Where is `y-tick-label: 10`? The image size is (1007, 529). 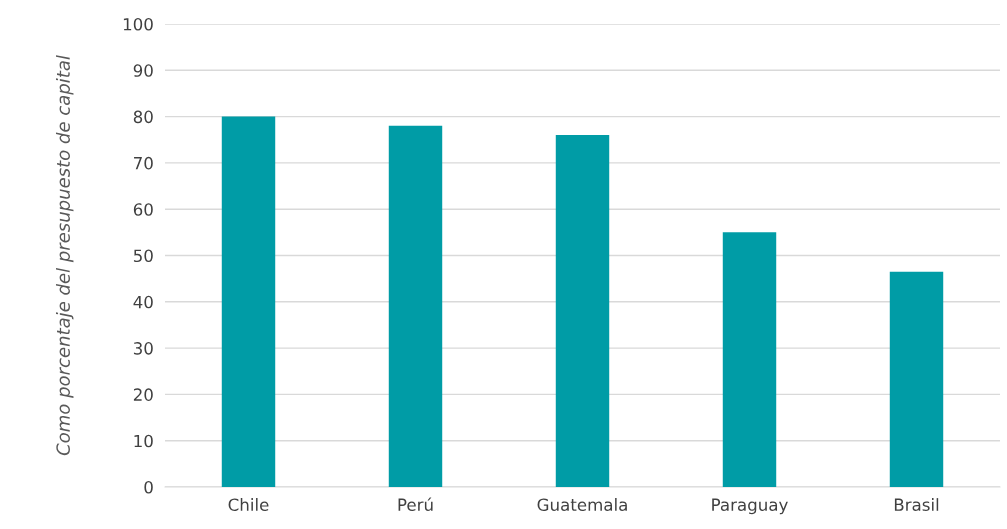 y-tick-label: 10 is located at coordinates (143, 441).